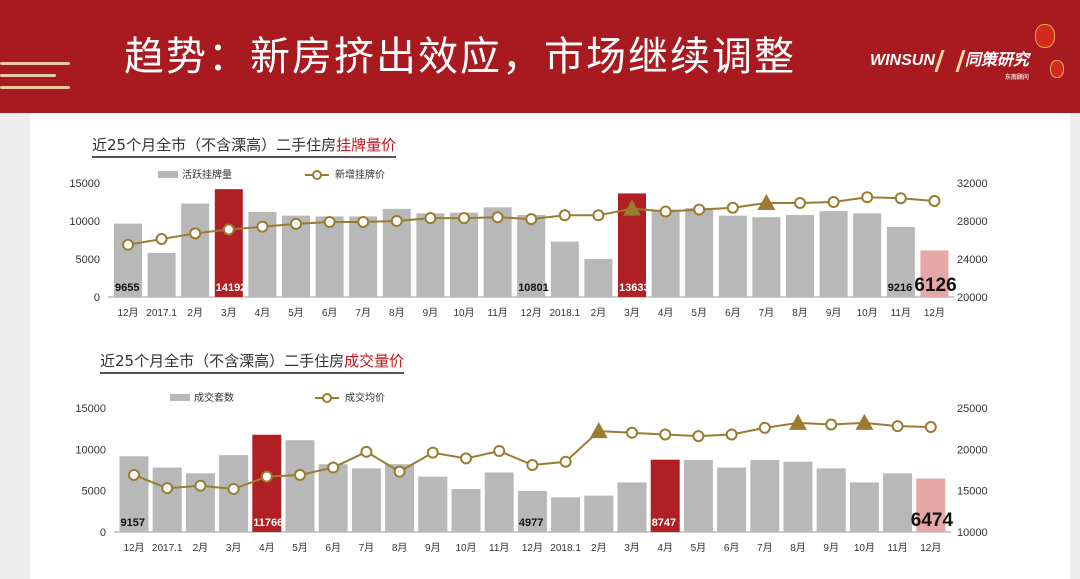 The height and width of the screenshot is (579, 1080). I want to click on data-label: 13633, so click(634, 288).